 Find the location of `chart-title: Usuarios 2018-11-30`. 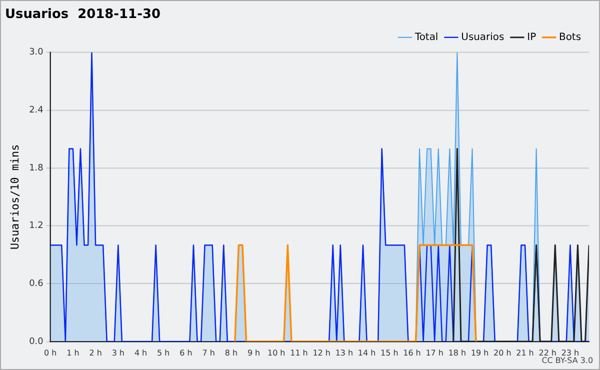

chart-title: Usuarios 2018-11-30 is located at coordinates (82, 14).